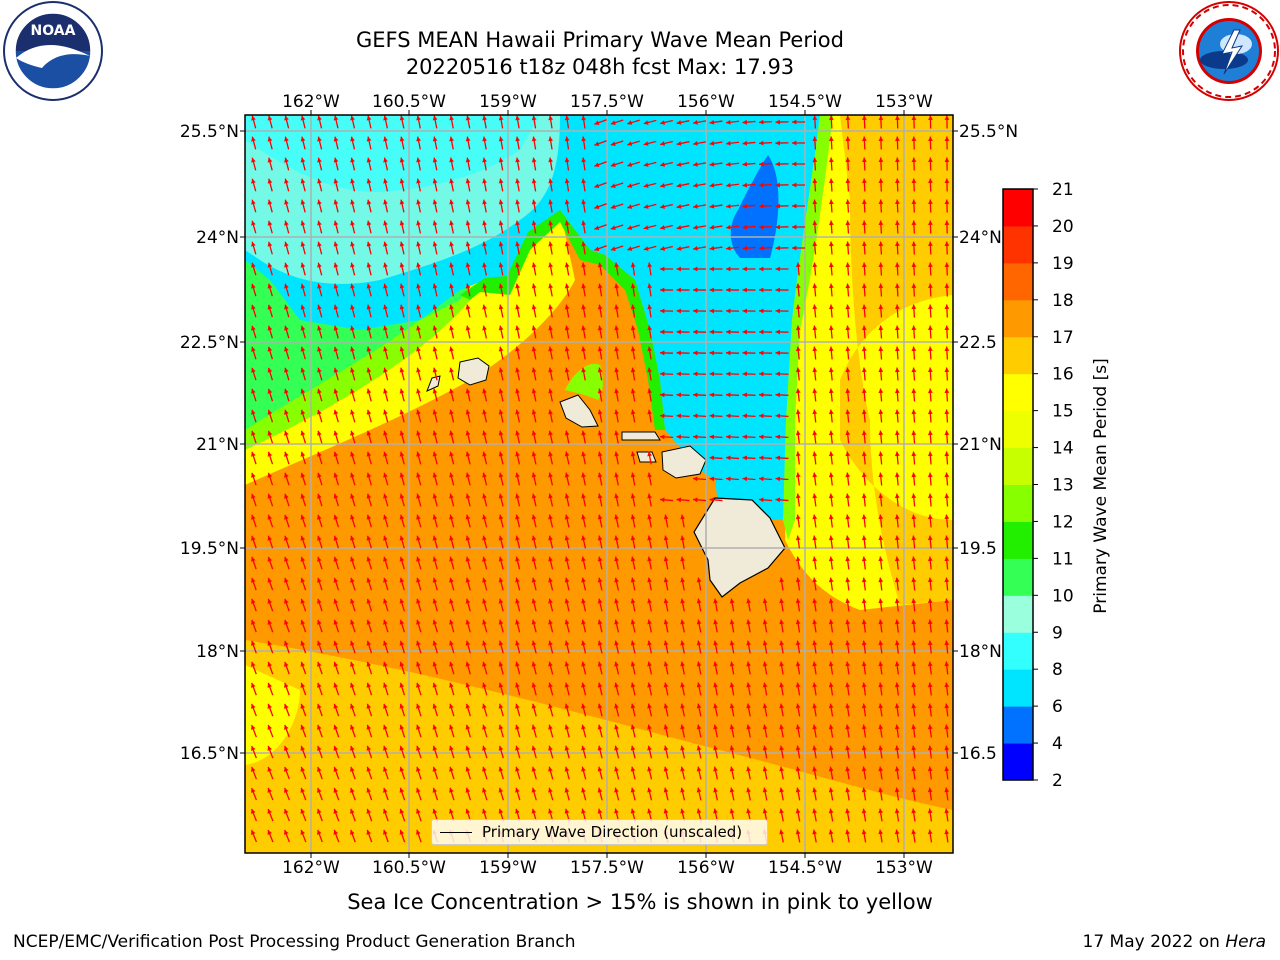  I want to click on field-11-12-band, so click(562, 320).